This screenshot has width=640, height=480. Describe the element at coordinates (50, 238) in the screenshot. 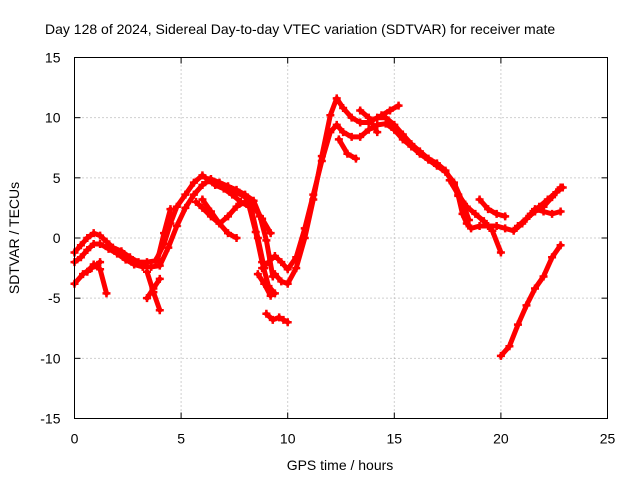

I see `y-tick-labels: -15 -10 -5 0 5 10 15` at that location.